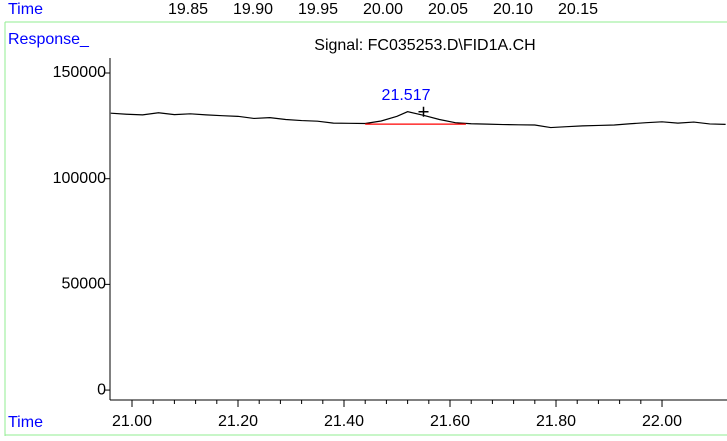 Image resolution: width=727 pixels, height=441 pixels. What do you see at coordinates (84, 284) in the screenshot?
I see `y-tick-label: 50000` at bounding box center [84, 284].